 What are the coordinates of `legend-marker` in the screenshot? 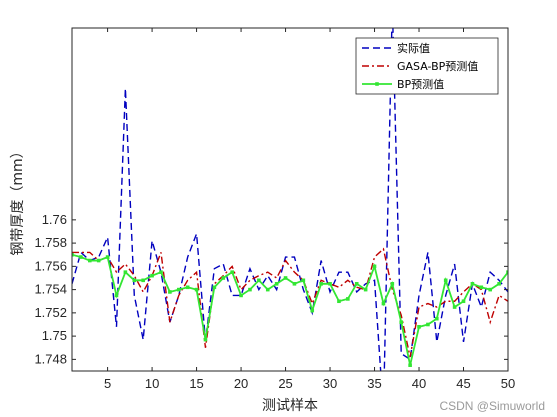 It's located at (377, 84).